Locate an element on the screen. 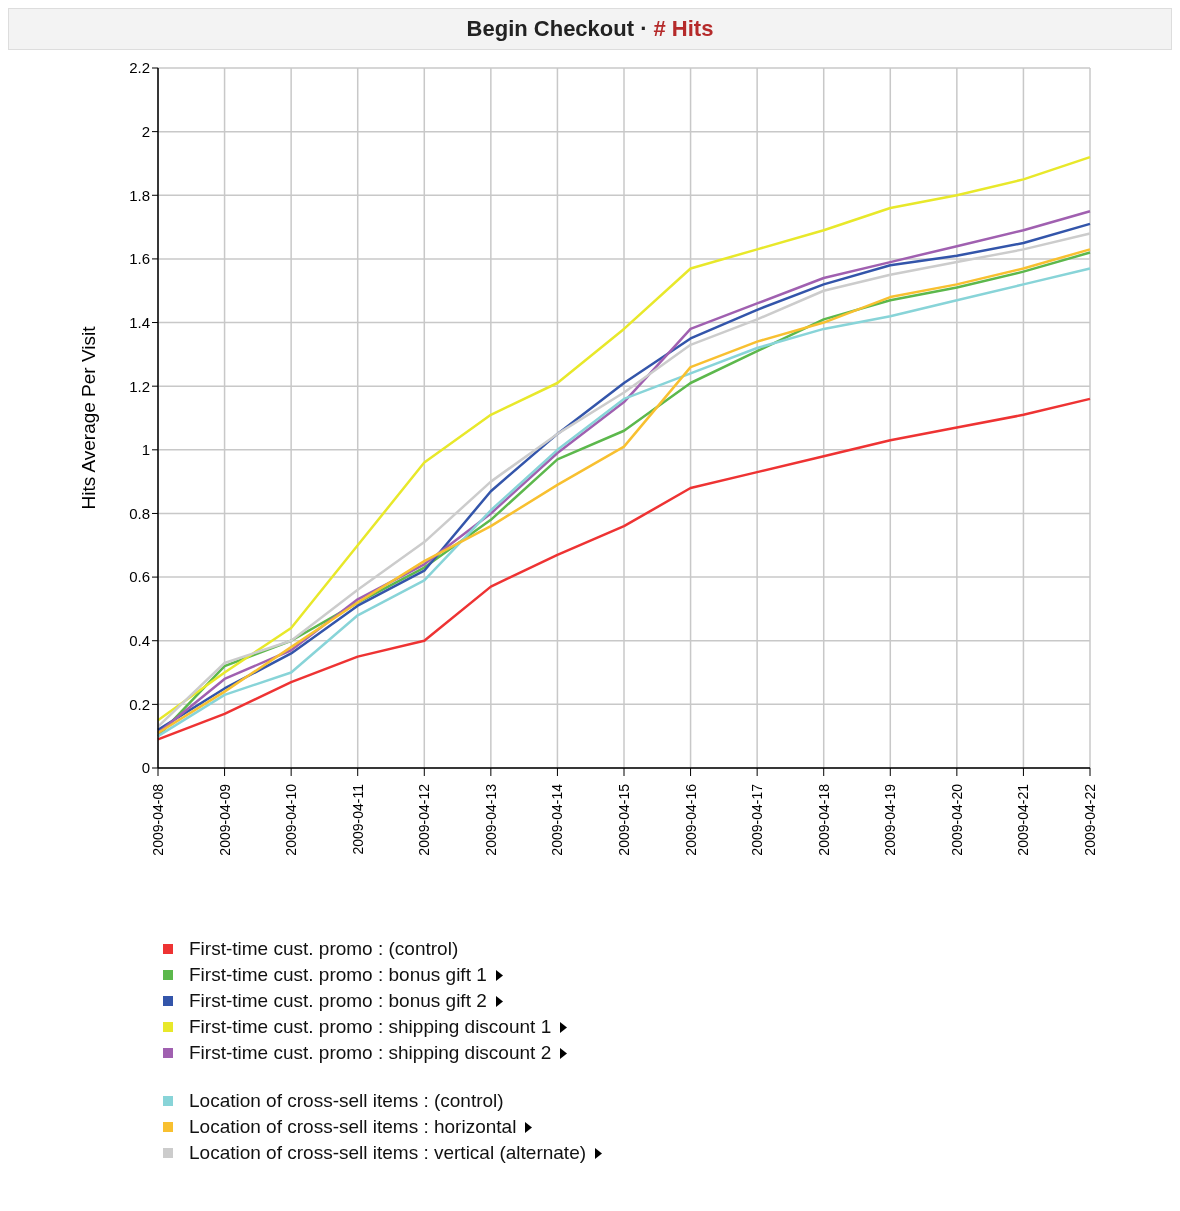  x-tick-label: 2009-04-13 is located at coordinates (490, 819).